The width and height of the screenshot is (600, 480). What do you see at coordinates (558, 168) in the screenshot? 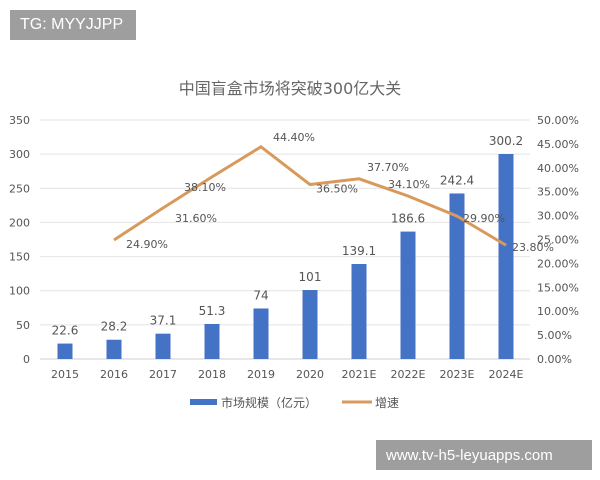
I see `y-right-tick-label: 40.00%` at bounding box center [558, 168].